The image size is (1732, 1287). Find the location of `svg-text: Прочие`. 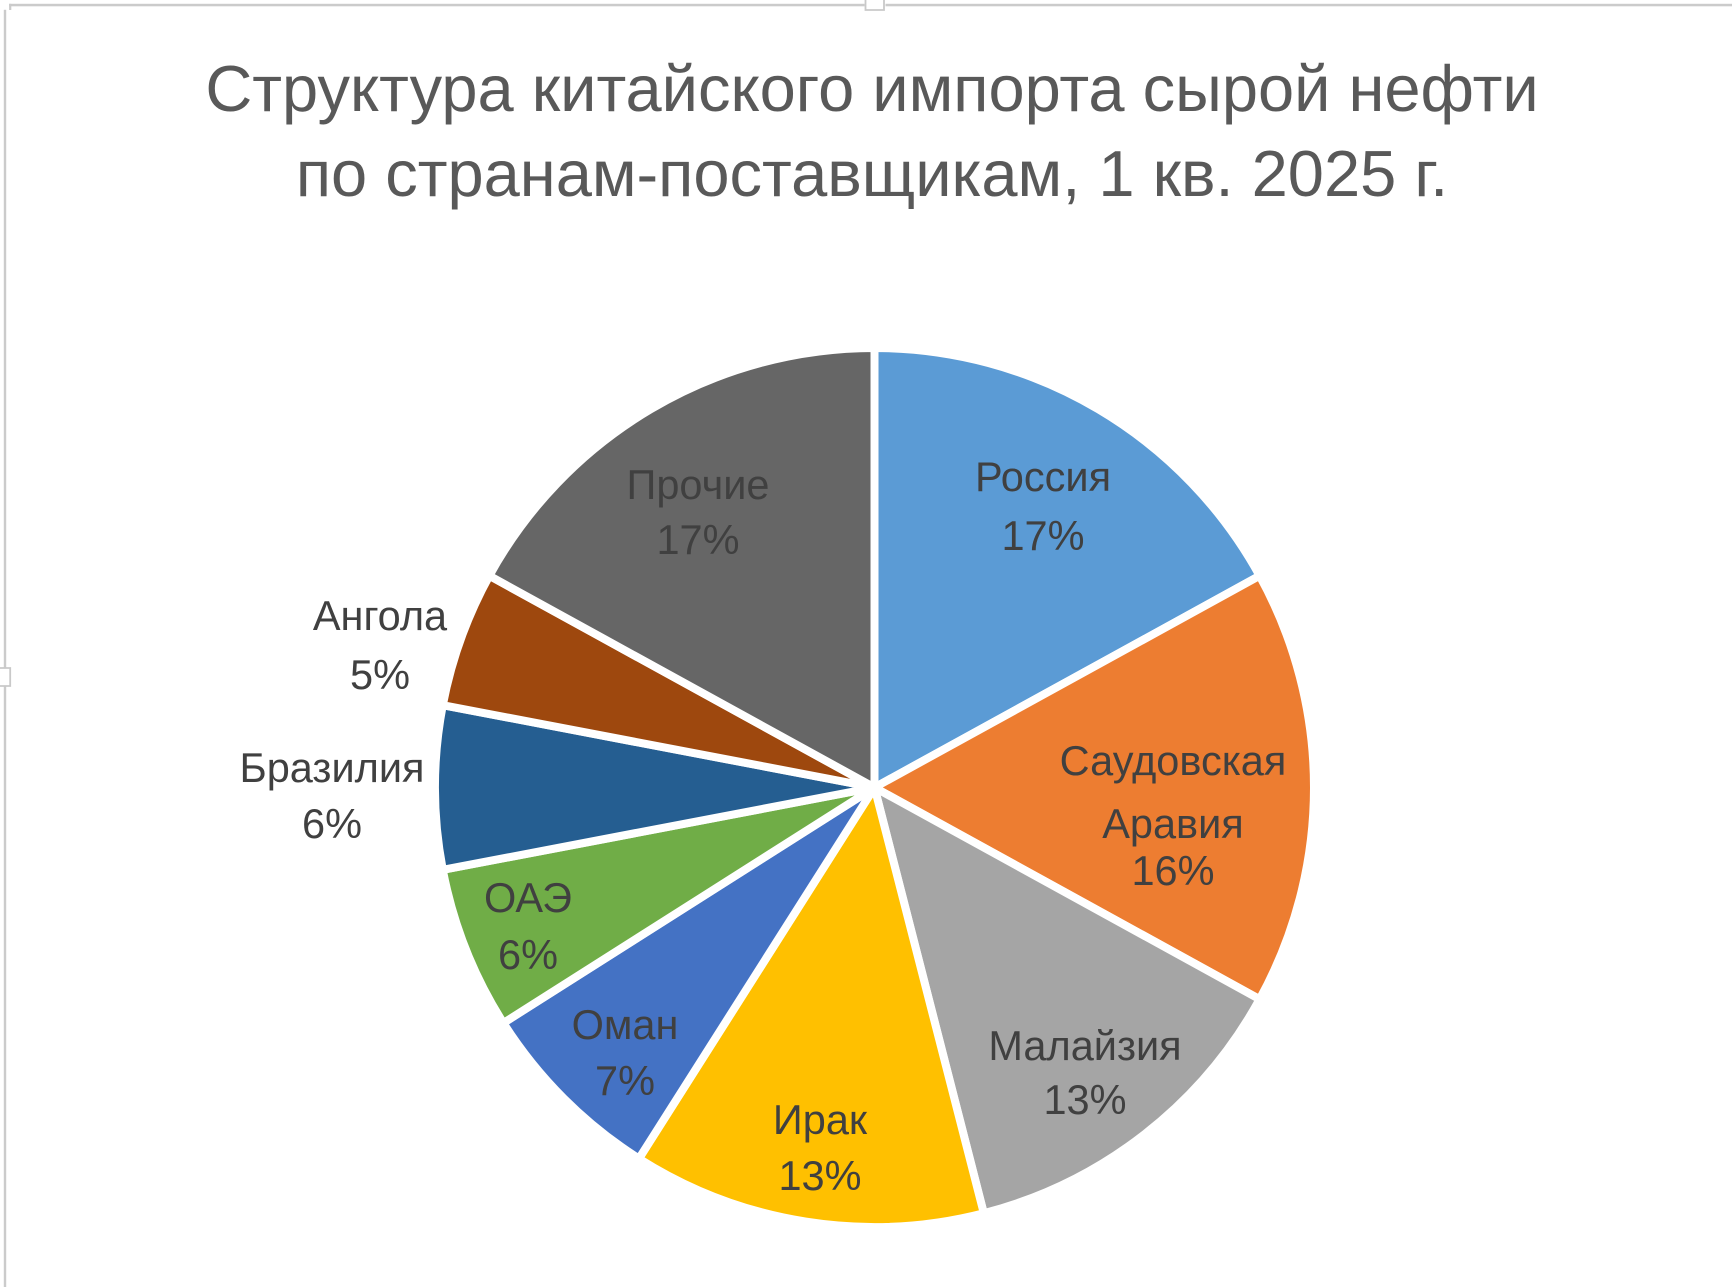

svg-text: Прочие is located at coordinates (698, 484).